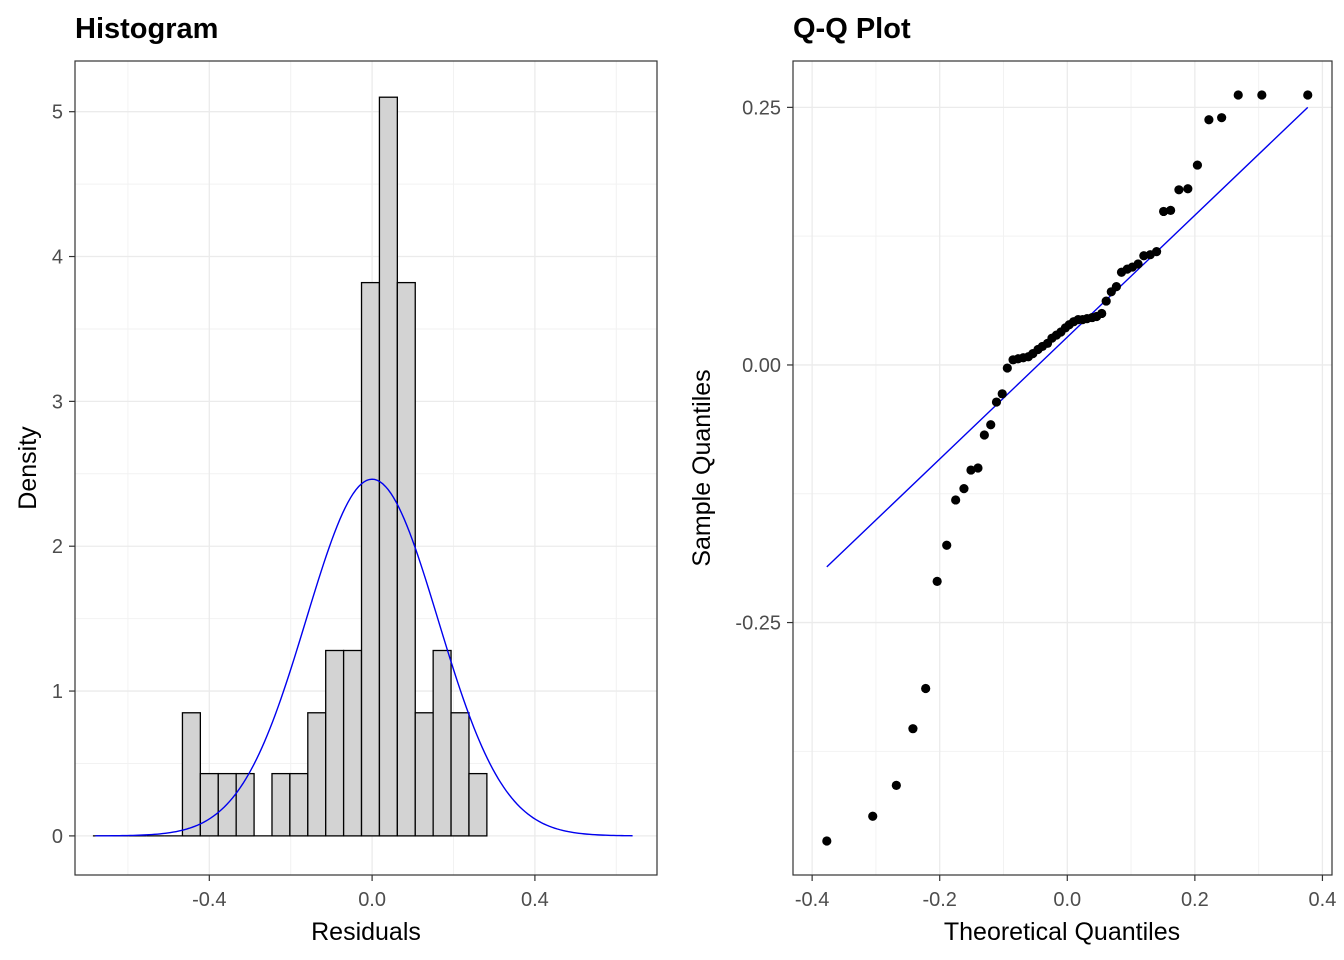 This screenshot has height=960, width=1344. Describe the element at coordinates (57, 113) in the screenshot. I see `y-tick-label: 5` at that location.